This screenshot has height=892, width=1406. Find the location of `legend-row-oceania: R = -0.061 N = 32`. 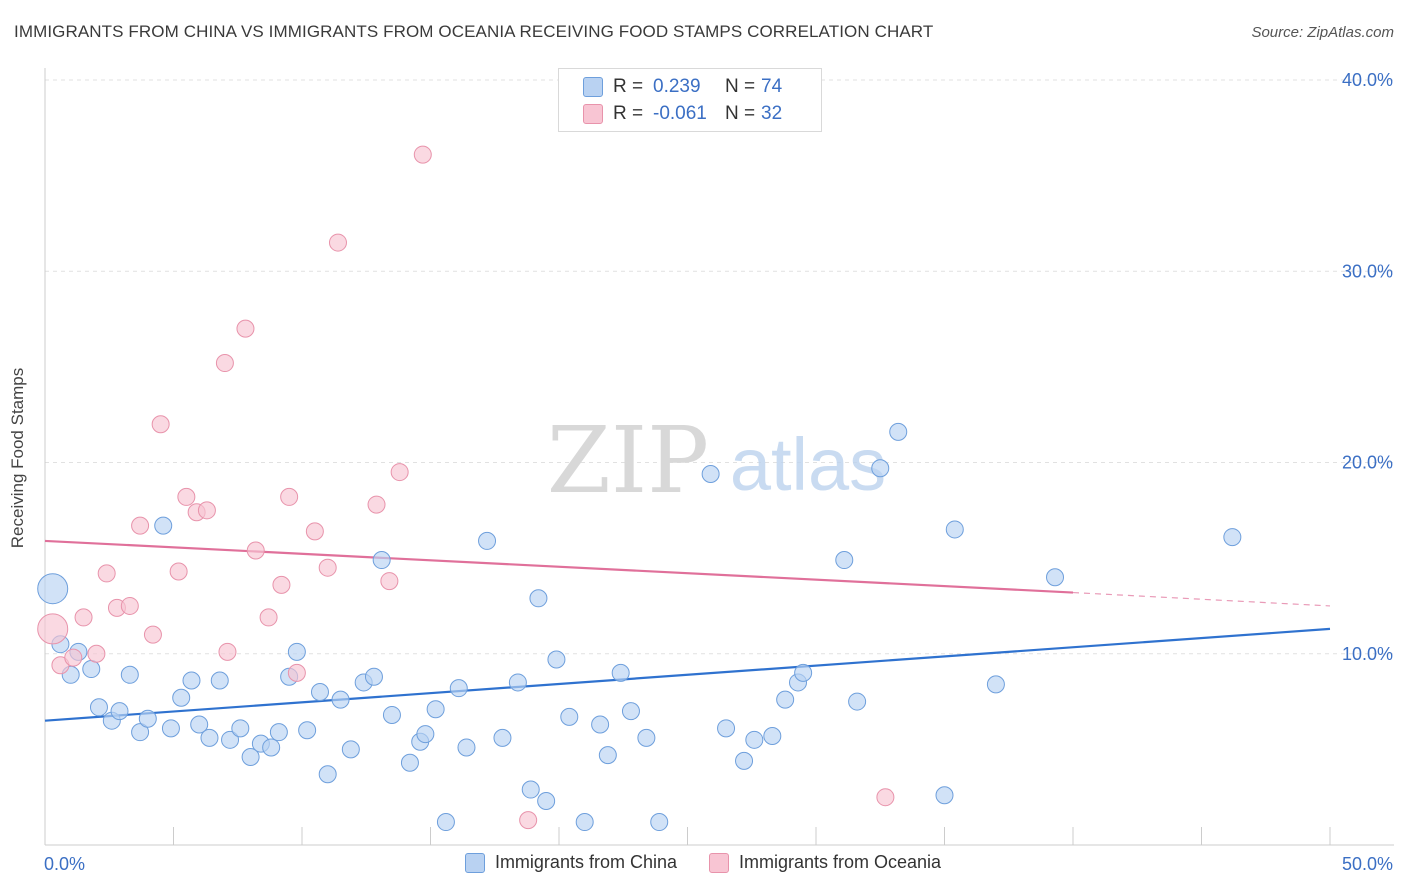

legend-row-oceania: R = -0.061 N = 32 is located at coordinates (682, 114).